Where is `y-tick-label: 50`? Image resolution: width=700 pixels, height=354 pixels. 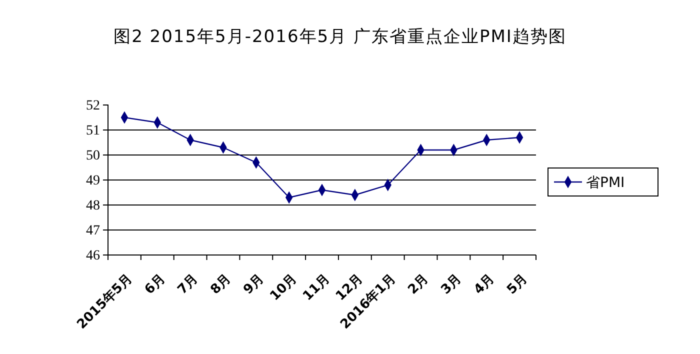 y-tick-label: 50 is located at coordinates (93, 156).